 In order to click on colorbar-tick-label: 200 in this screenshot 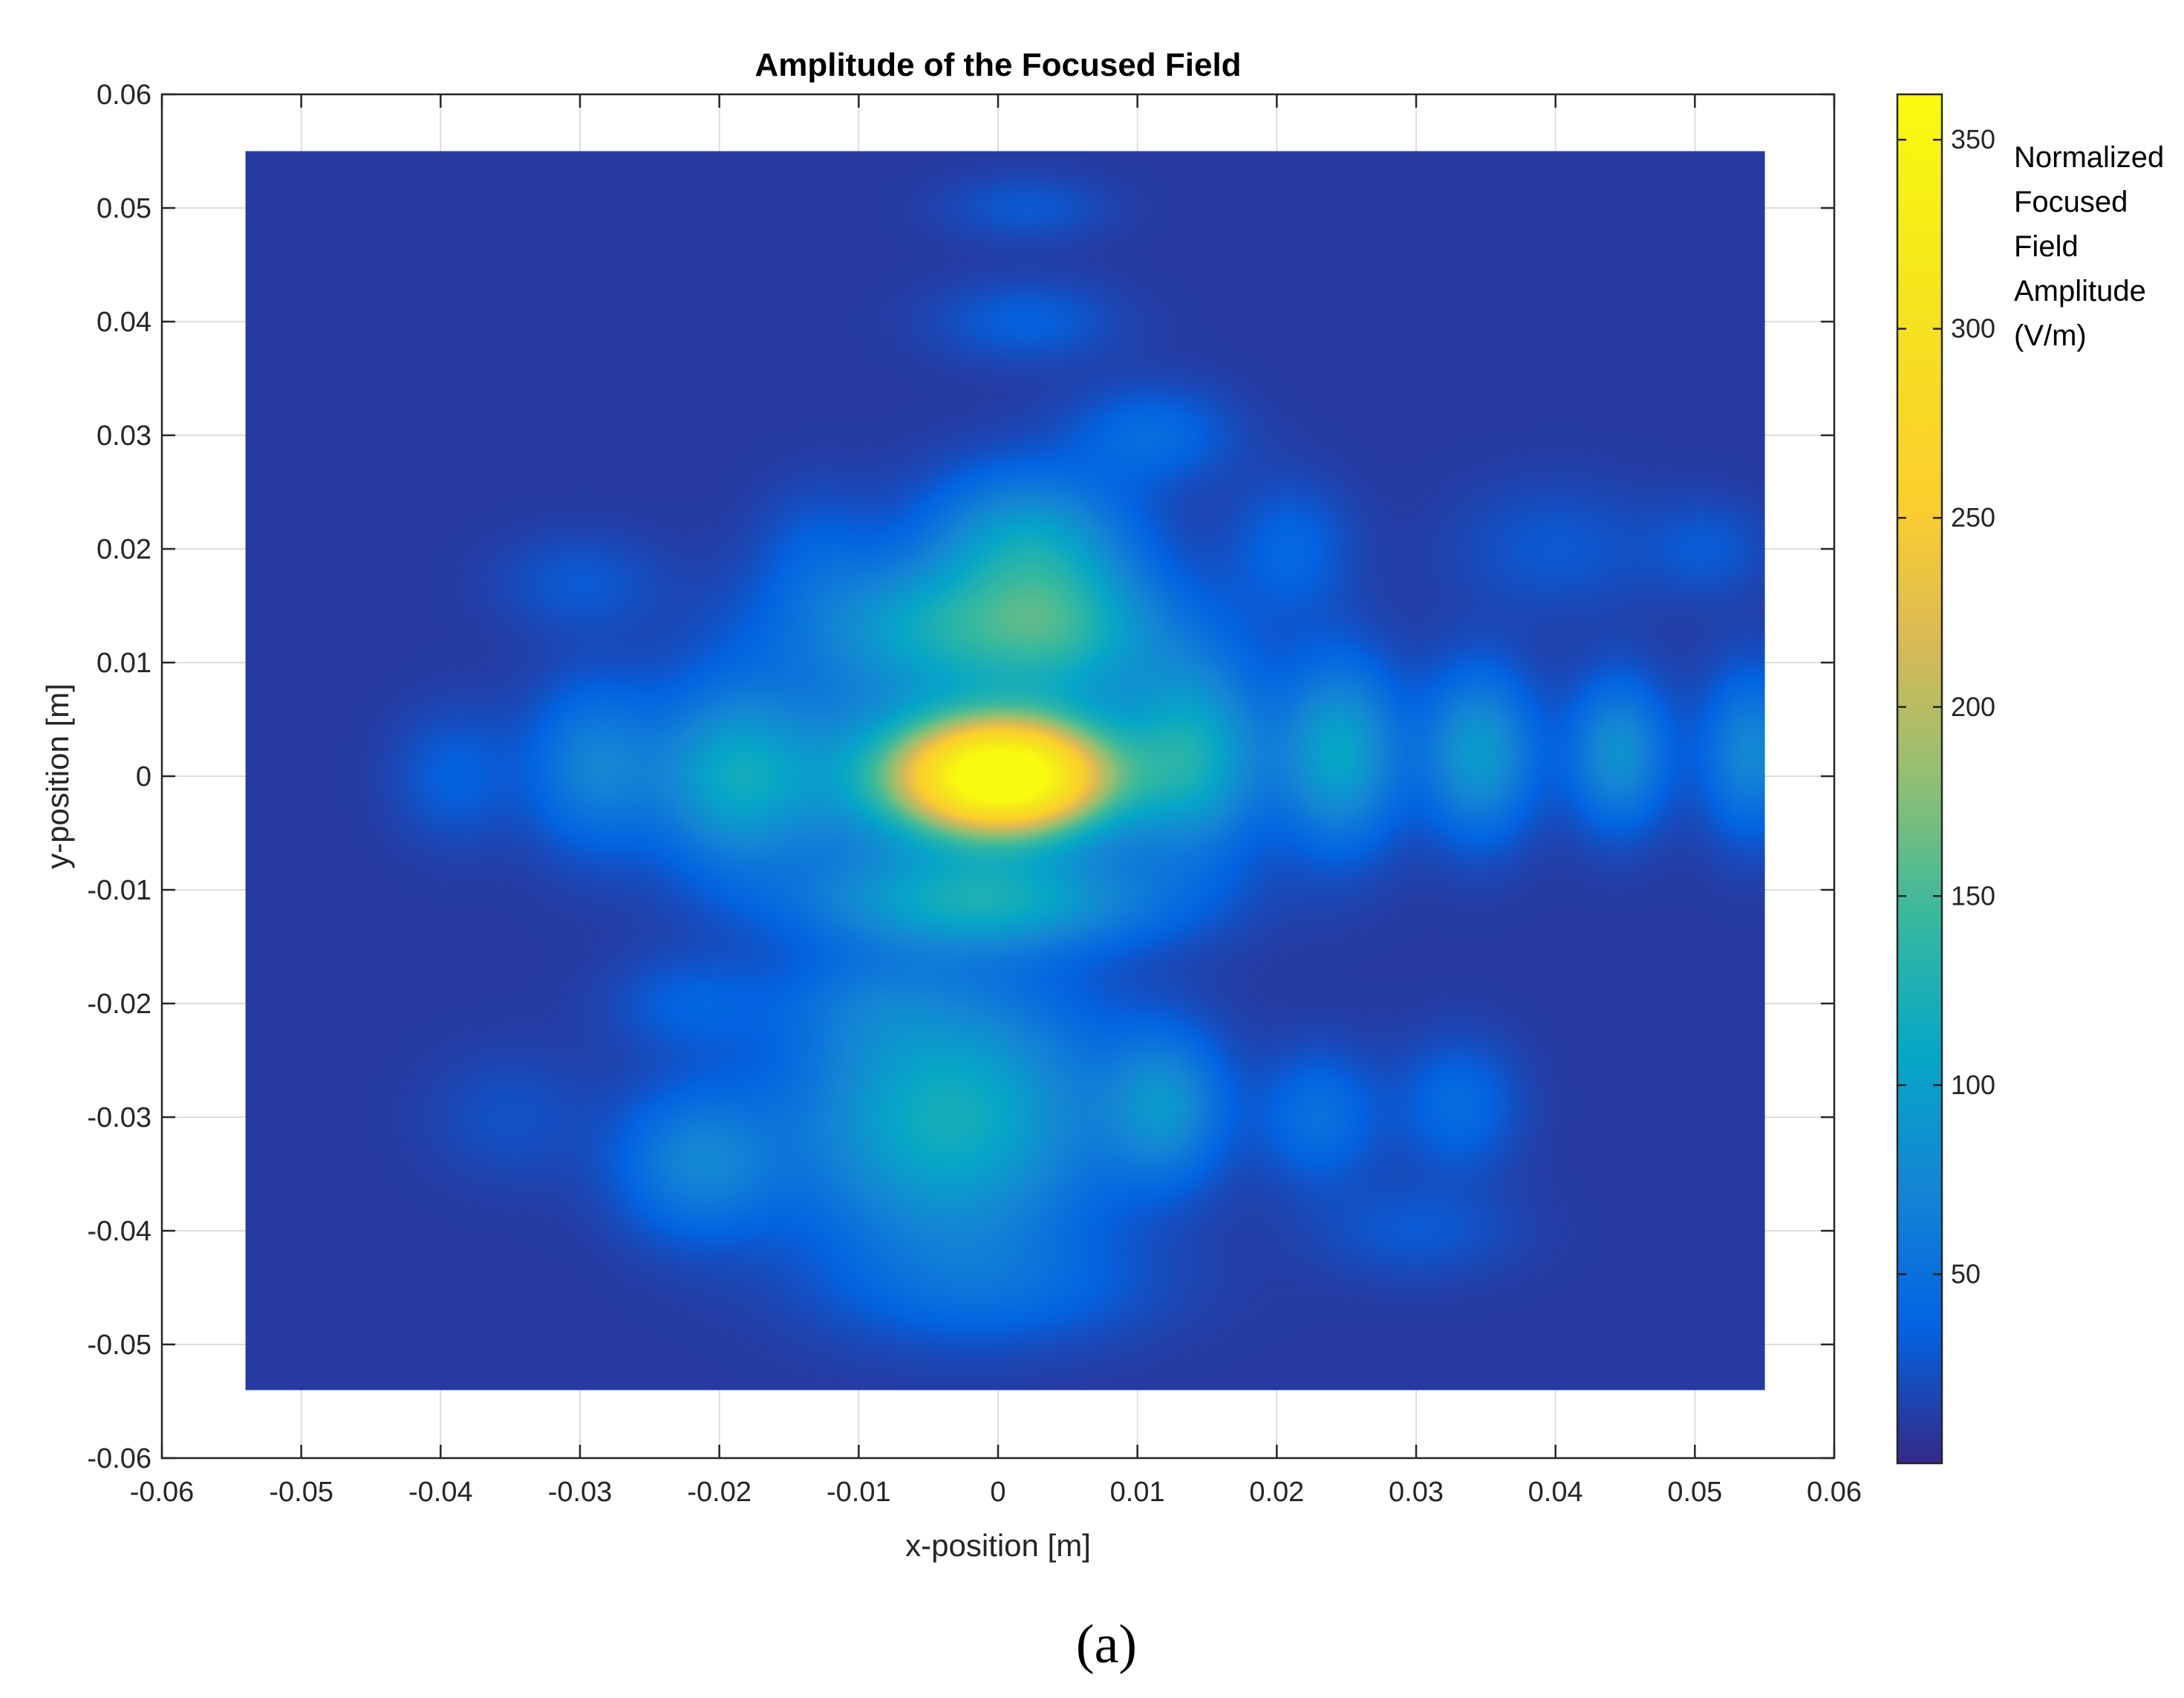, I will do `click(1973, 707)`.